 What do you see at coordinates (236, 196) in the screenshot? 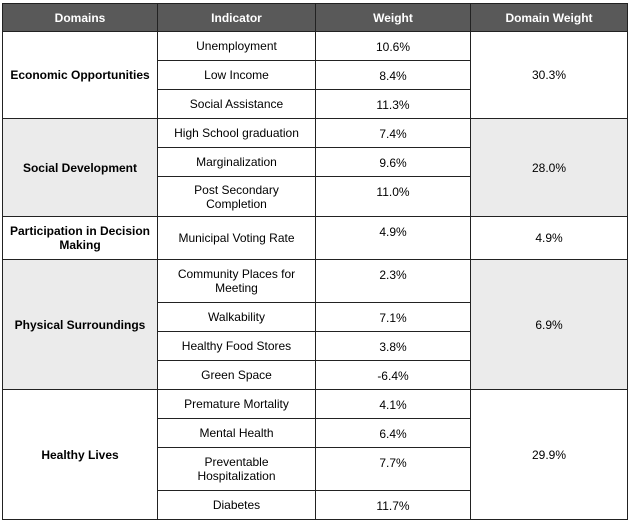
I see `indicator-cell: Post Secondary Completion` at bounding box center [236, 196].